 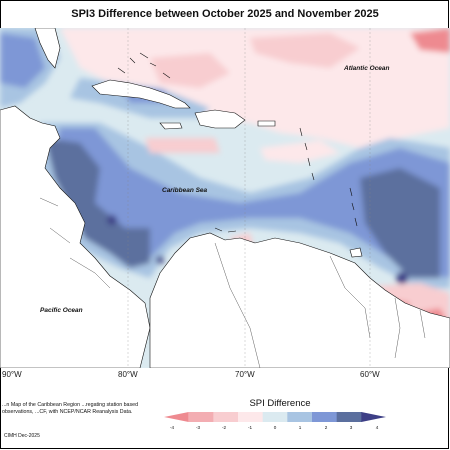 What do you see at coordinates (397, 328) in the screenshot?
I see `border-guyana-suriname` at bounding box center [397, 328].